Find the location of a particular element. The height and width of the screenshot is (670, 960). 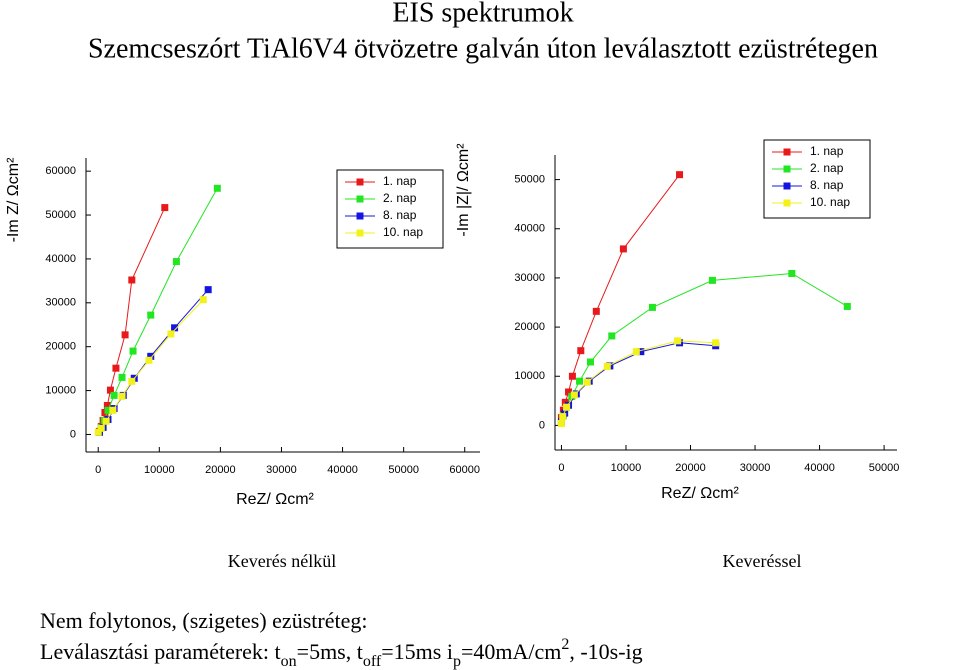

footnote-part: =5ms, t is located at coordinates (330, 651).